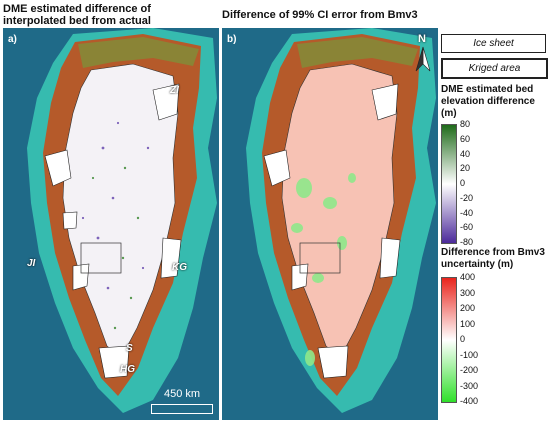  I want to click on colorbar-2-tick: 100, so click(468, 323).